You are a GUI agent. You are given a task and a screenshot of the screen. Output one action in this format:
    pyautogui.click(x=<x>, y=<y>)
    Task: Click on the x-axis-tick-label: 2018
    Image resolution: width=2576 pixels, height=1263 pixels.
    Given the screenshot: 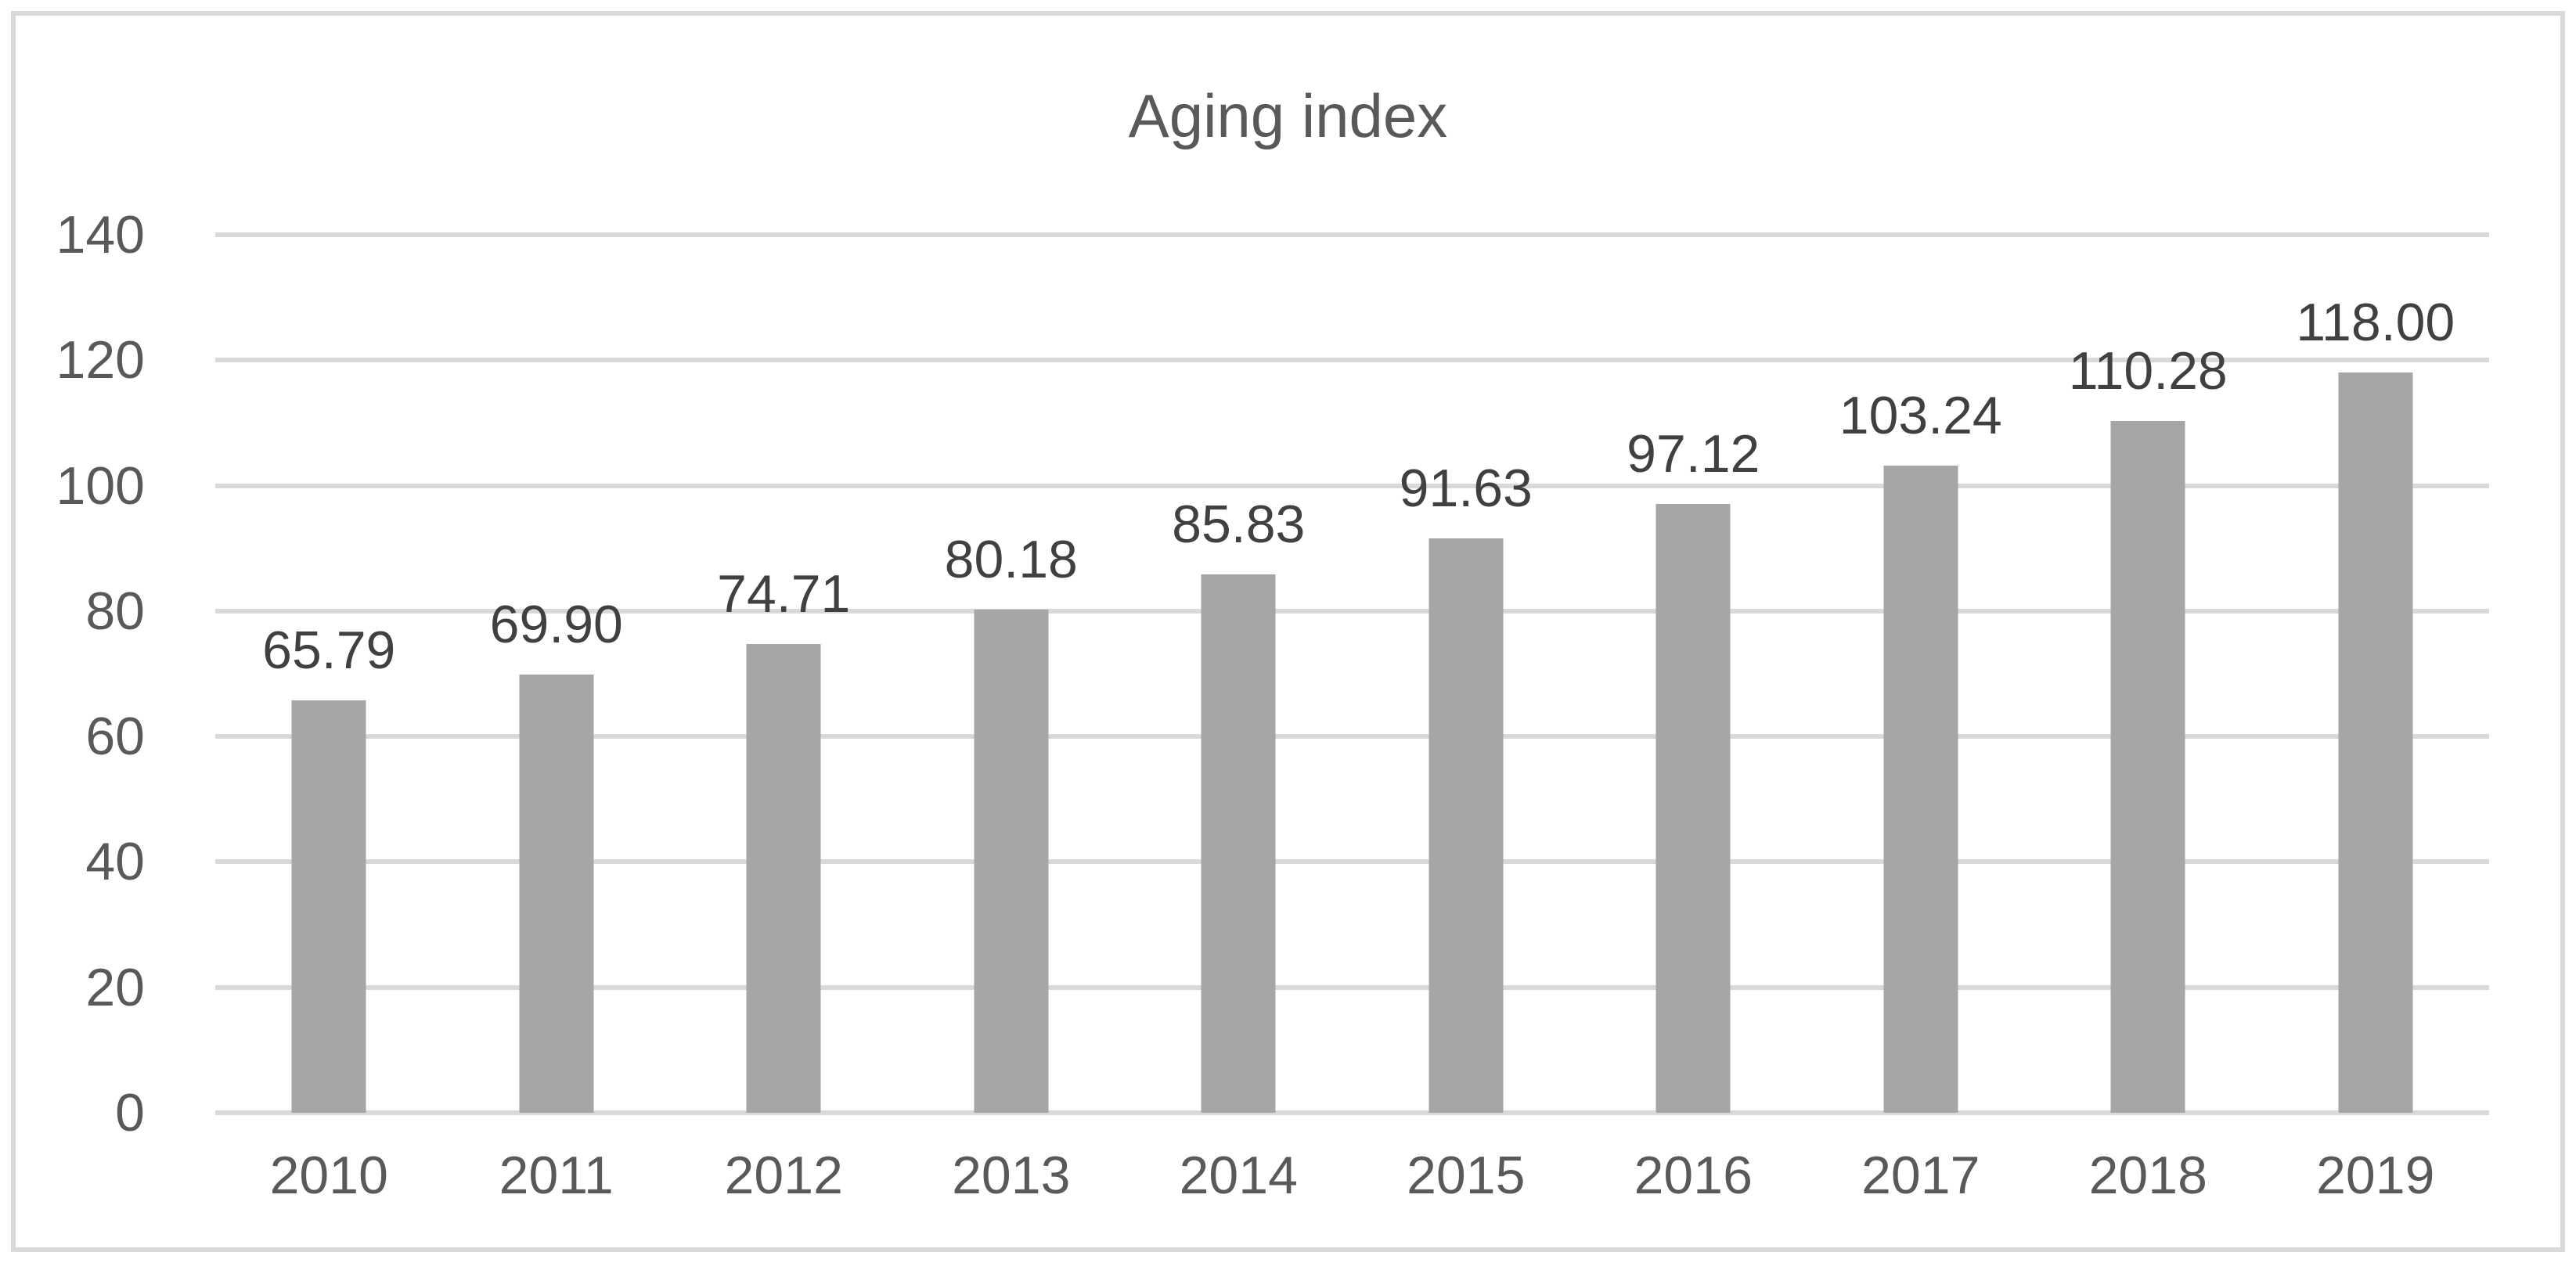 What is the action you would take?
    pyautogui.click(x=2147, y=1175)
    